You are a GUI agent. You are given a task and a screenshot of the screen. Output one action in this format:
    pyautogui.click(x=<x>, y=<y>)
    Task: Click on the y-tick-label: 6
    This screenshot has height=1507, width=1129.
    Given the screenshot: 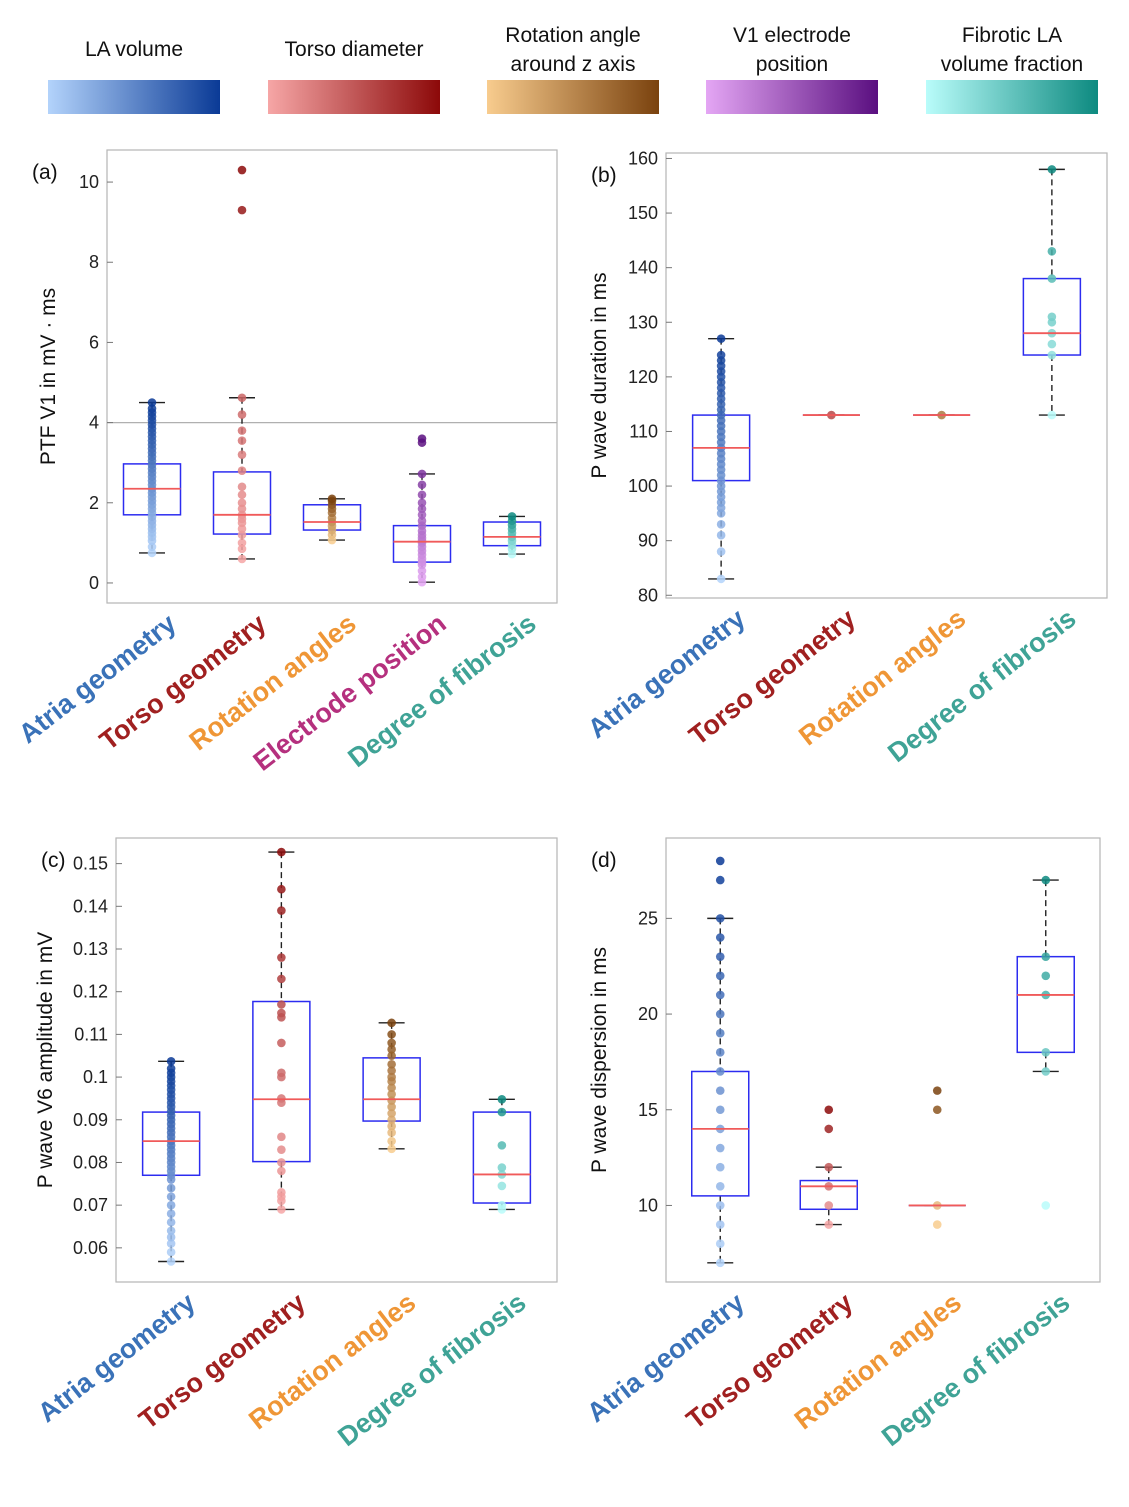 What is the action you would take?
    pyautogui.click(x=94, y=342)
    